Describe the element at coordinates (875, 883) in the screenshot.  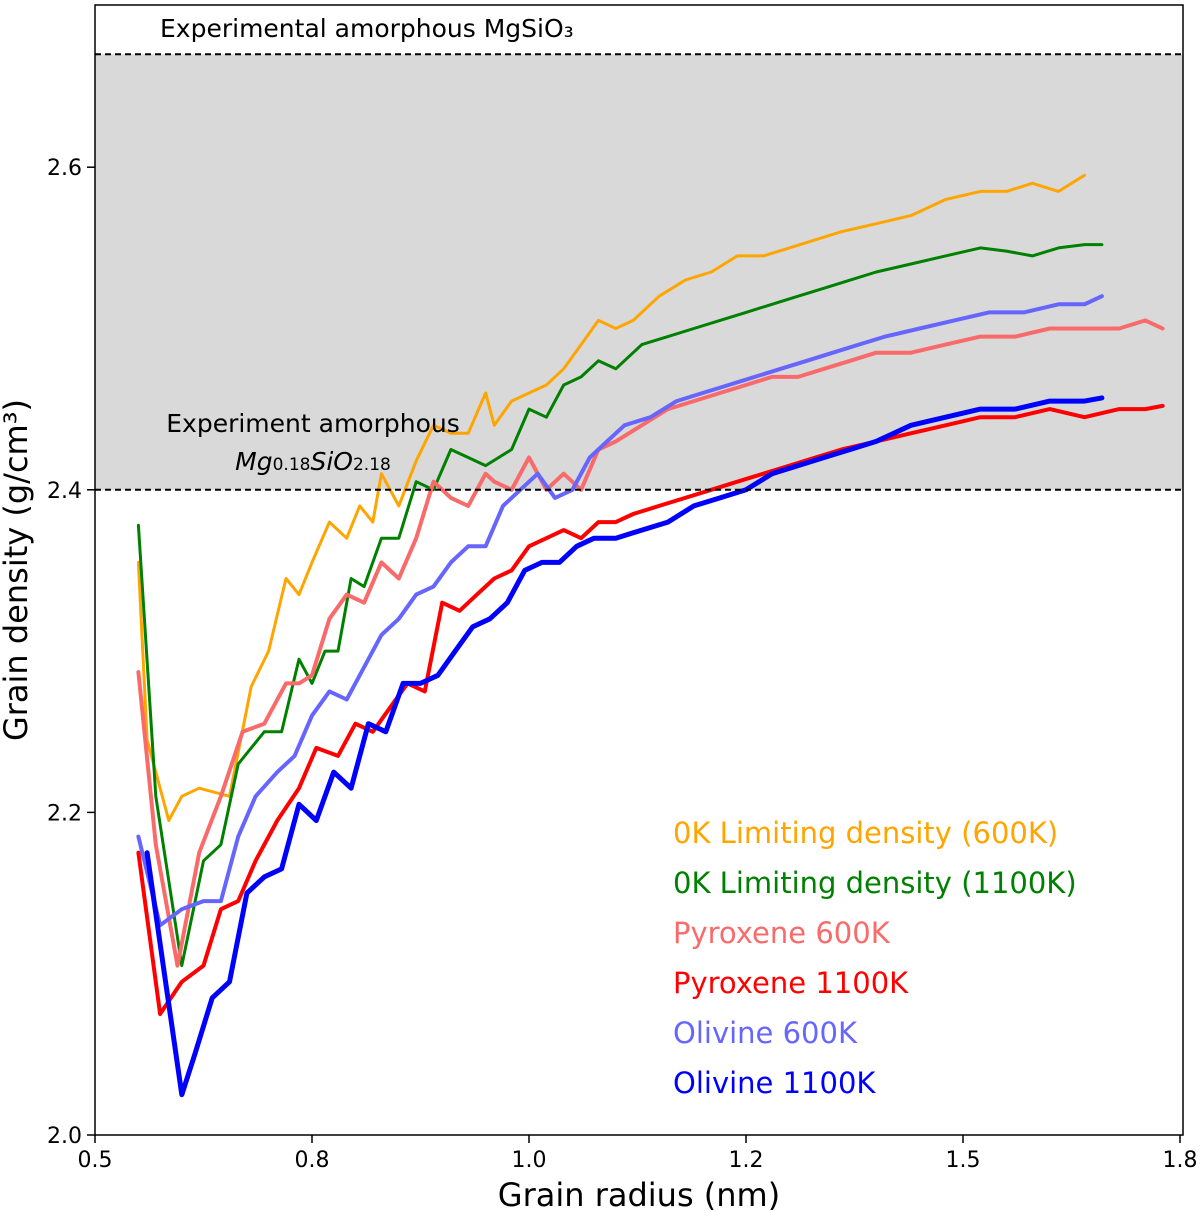
I see `legend-entry-2: 0K Limiting density (1100K)` at that location.